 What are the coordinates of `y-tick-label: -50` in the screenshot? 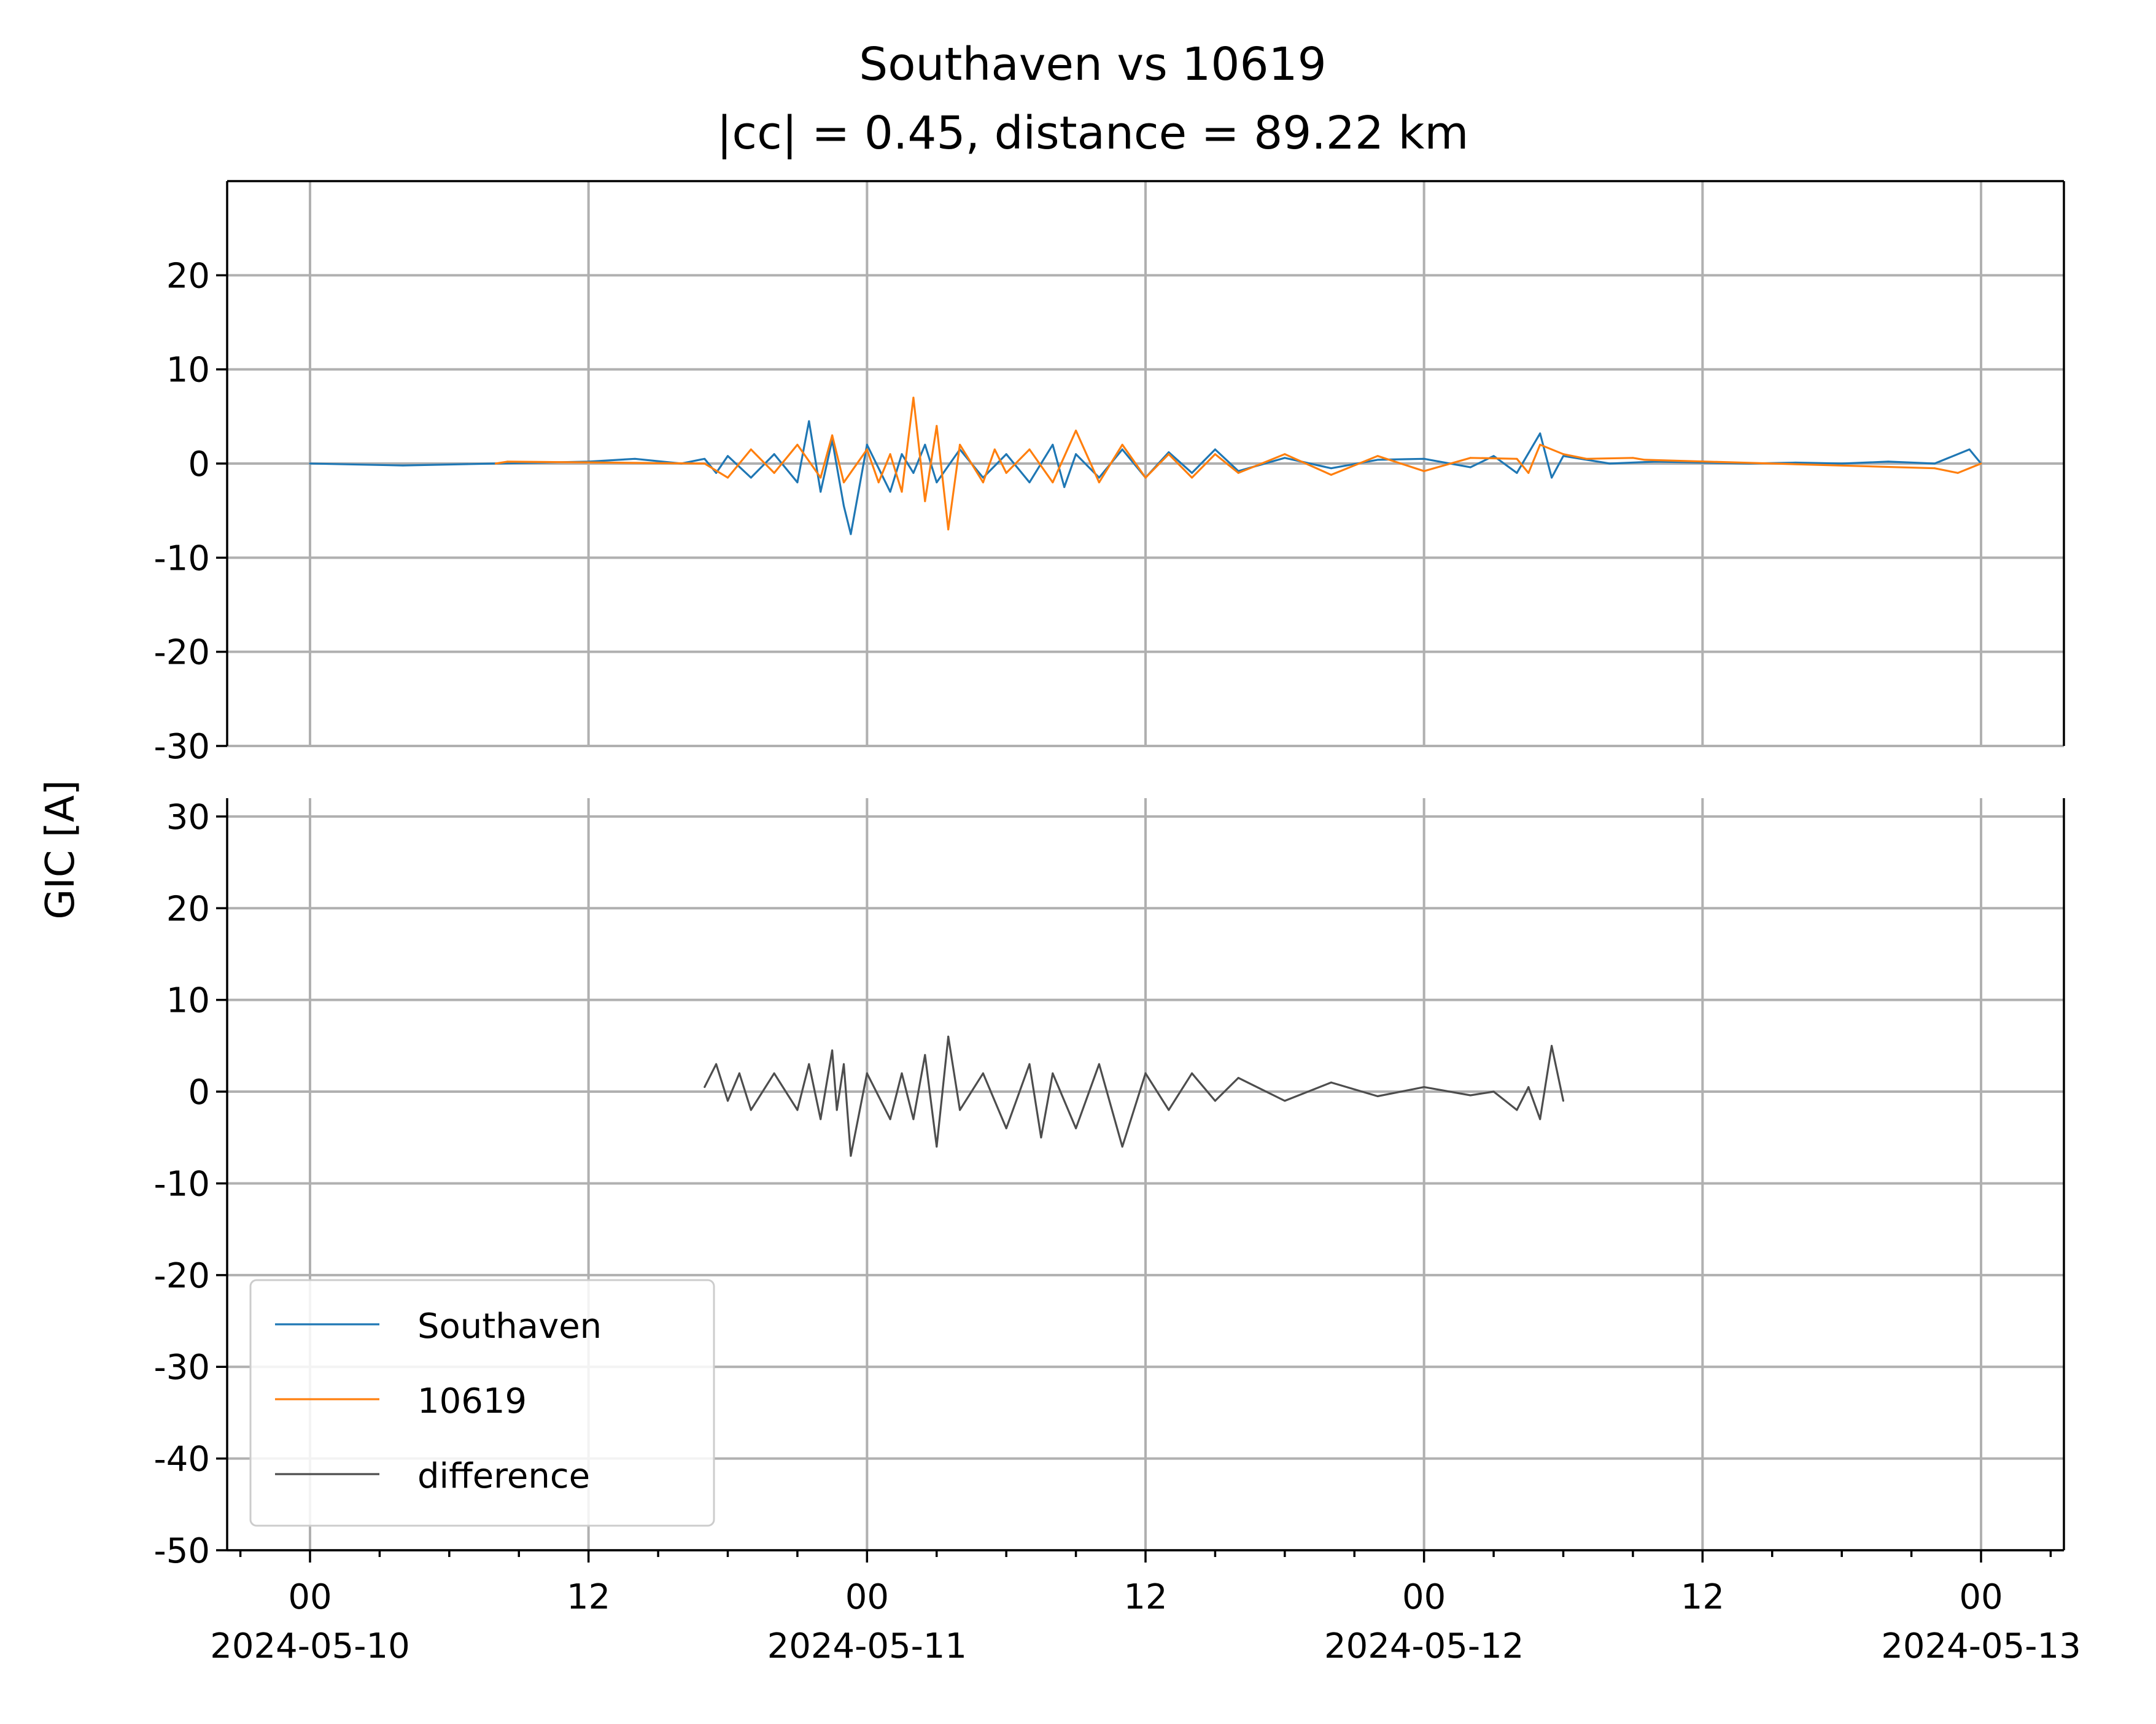 It's located at (182, 1551).